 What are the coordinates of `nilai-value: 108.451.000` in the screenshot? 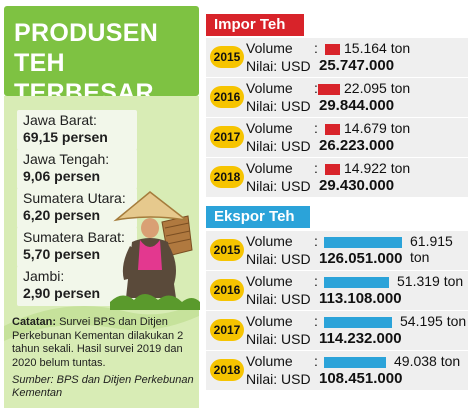 It's located at (361, 378).